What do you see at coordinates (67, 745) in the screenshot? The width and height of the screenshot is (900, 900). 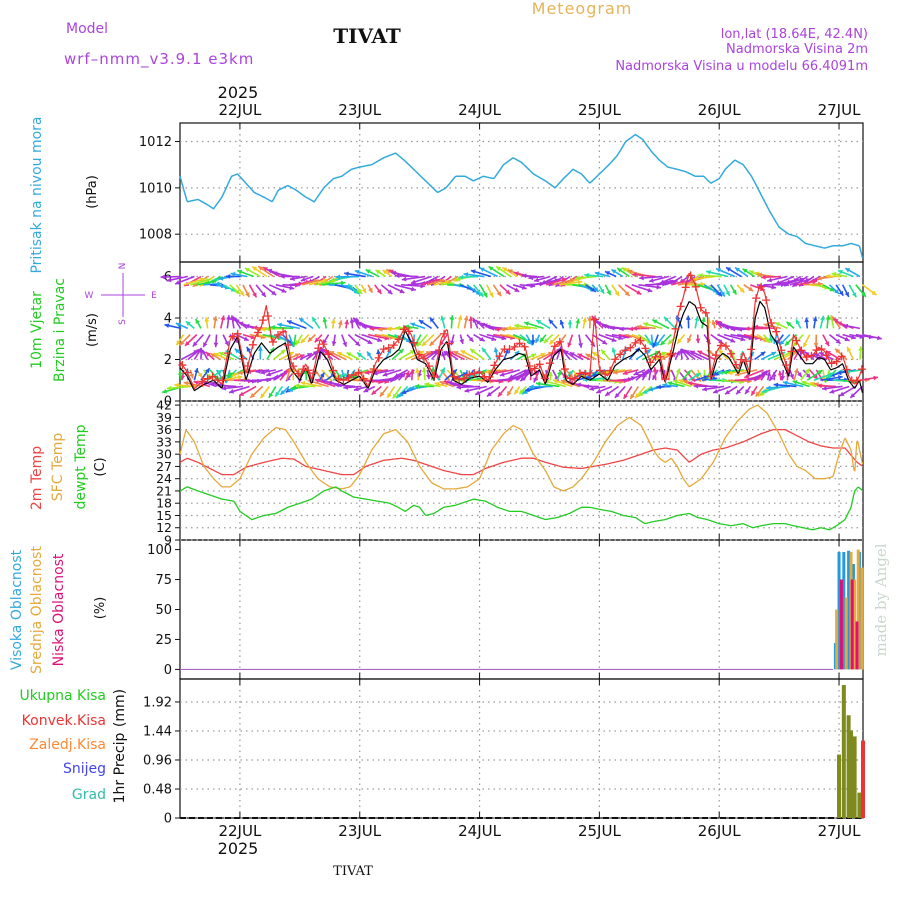 I see `legend-frozen: Zaledj.Kisa` at bounding box center [67, 745].